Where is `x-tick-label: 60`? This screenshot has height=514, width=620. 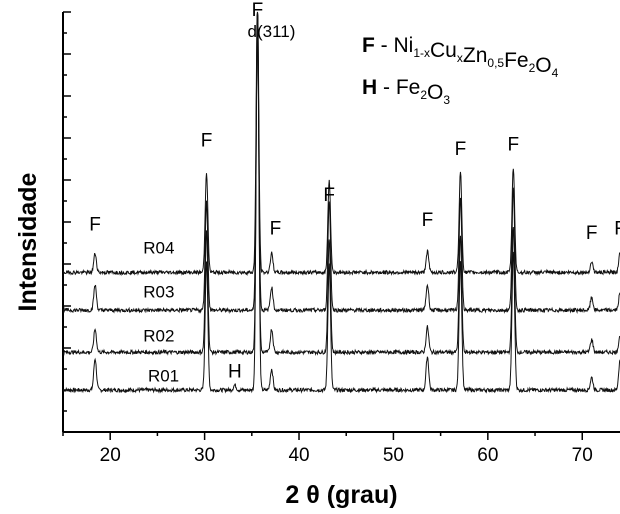
x-tick-label: 60 is located at coordinates (487, 455).